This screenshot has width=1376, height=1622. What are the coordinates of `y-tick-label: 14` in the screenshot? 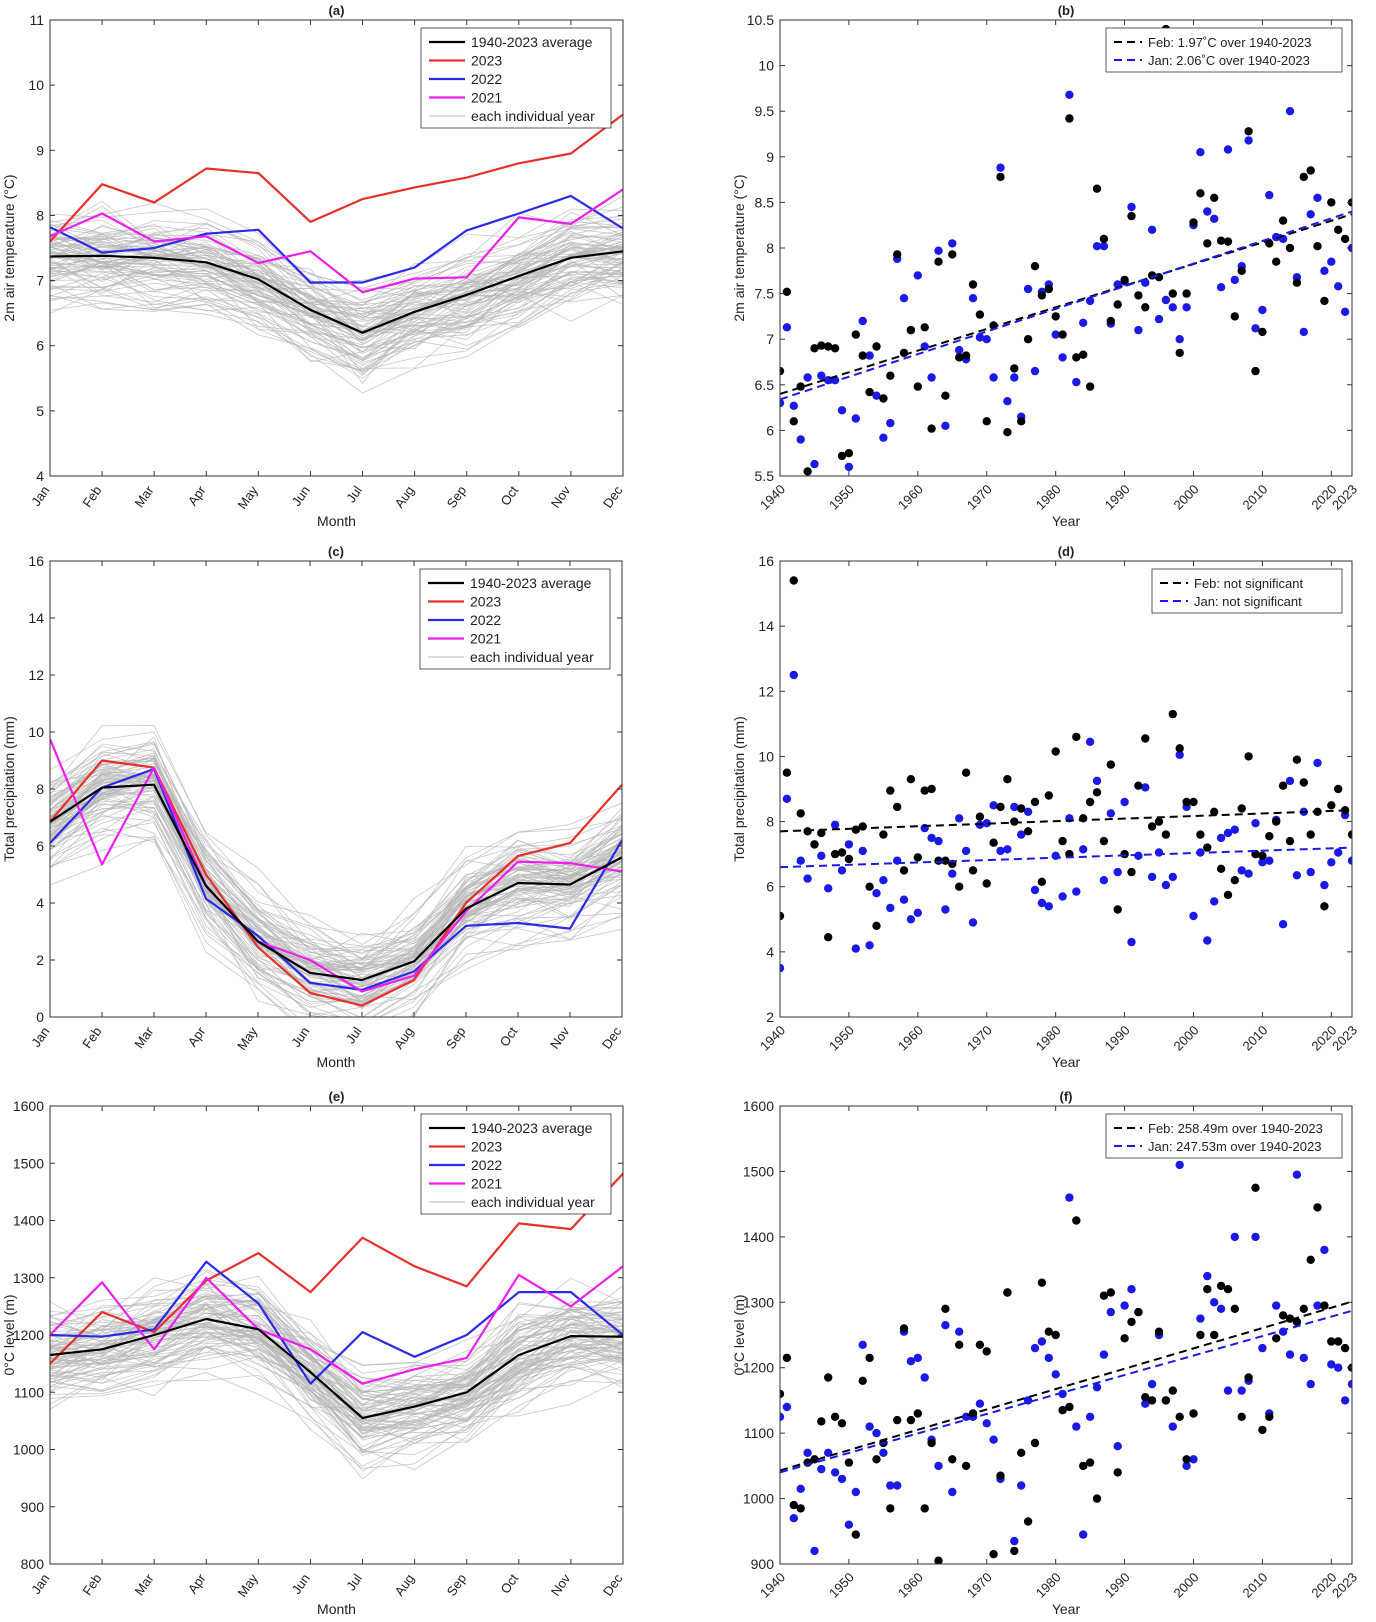 It's located at (766, 626).